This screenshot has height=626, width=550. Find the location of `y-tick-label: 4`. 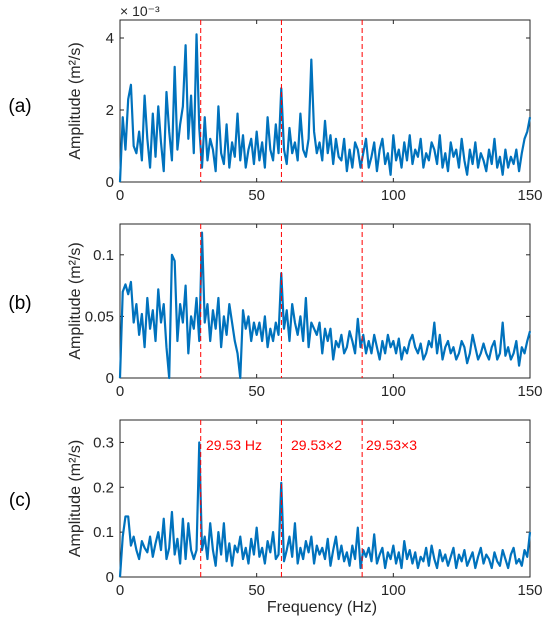

y-tick-label: 4 is located at coordinates (110, 38).